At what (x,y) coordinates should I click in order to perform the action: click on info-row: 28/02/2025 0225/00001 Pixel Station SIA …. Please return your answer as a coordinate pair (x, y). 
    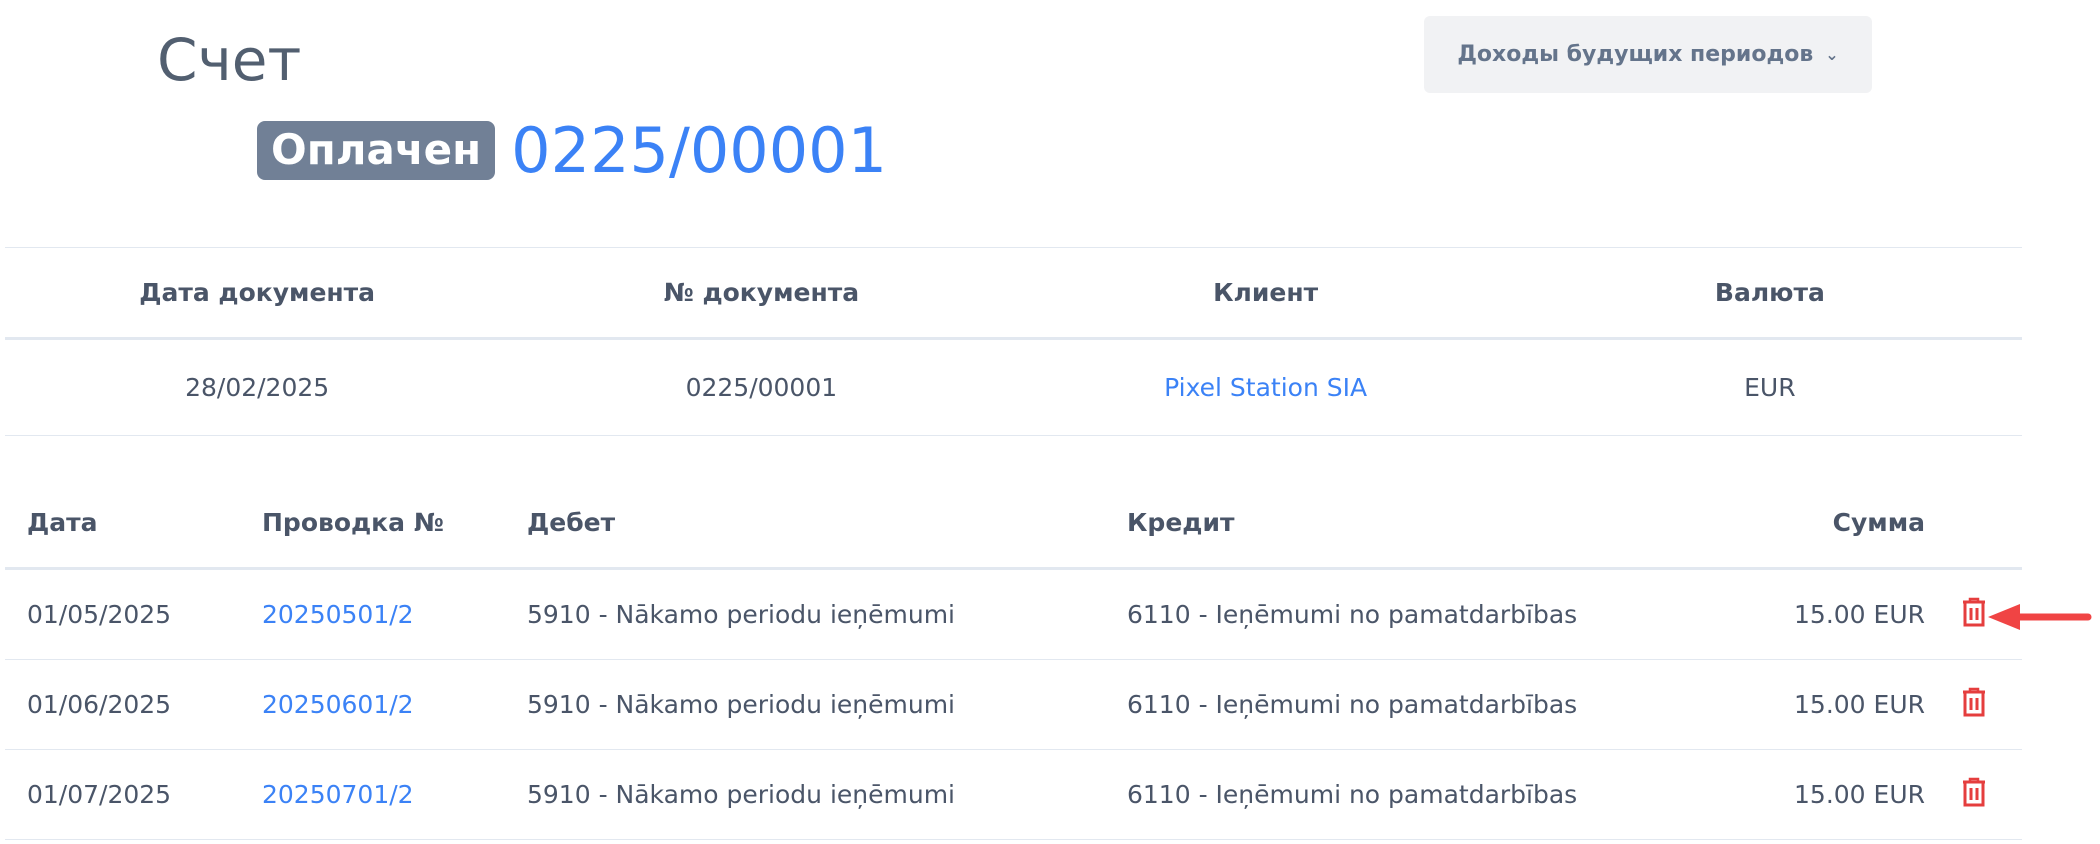
    Looking at the image, I should click on (1013, 388).